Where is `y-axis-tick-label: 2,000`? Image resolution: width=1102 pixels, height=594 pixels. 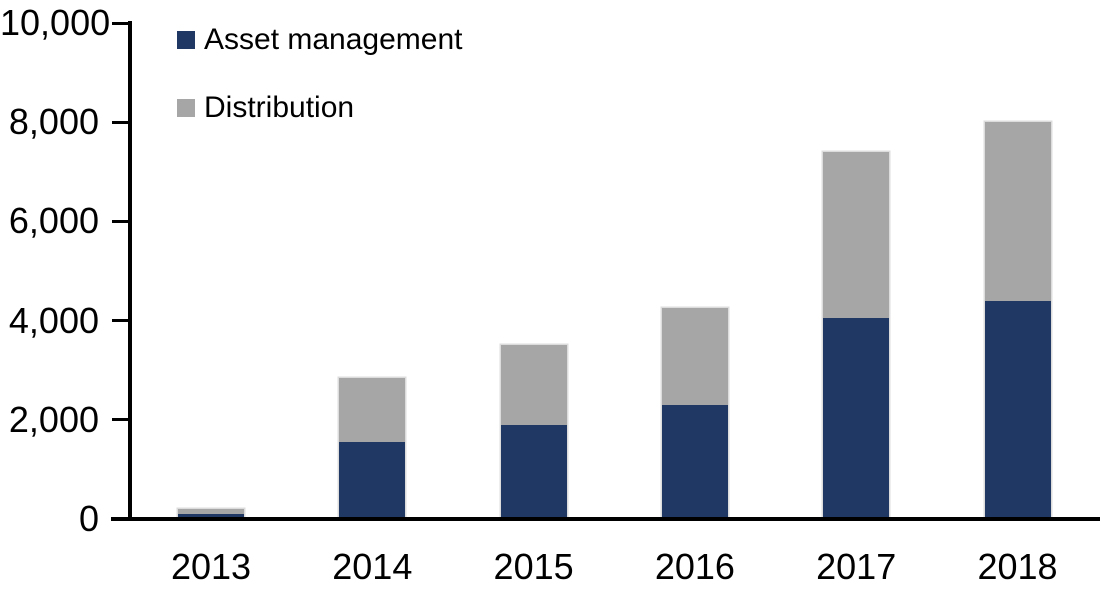 y-axis-tick-label: 2,000 is located at coordinates (53, 419).